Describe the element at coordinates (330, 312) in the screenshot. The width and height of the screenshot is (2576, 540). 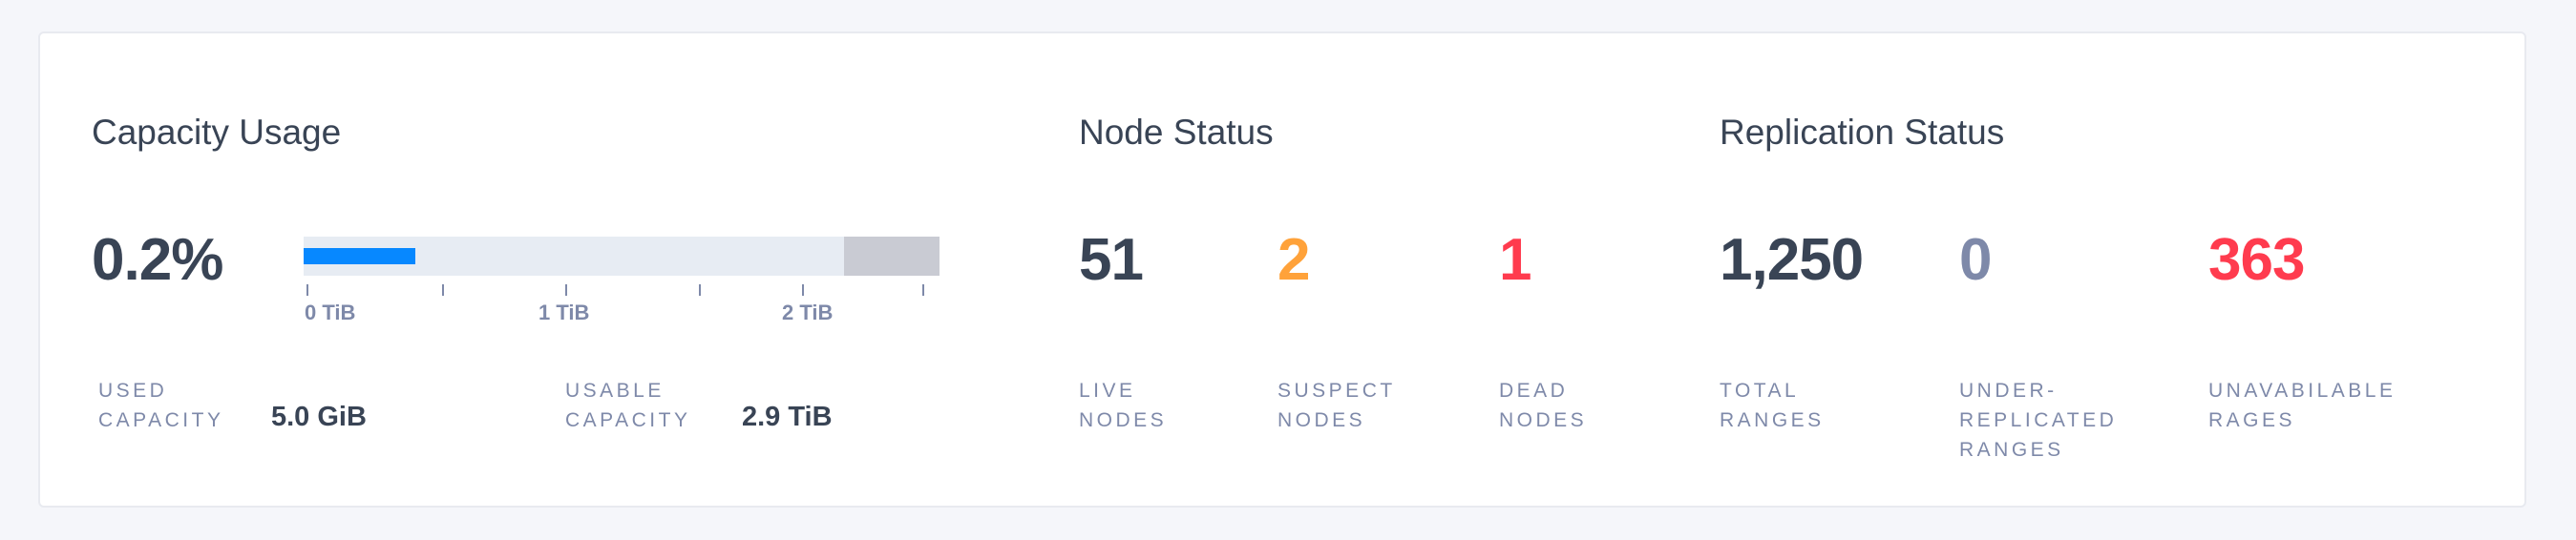
I see `axis-tick-label: 0 TiB` at that location.